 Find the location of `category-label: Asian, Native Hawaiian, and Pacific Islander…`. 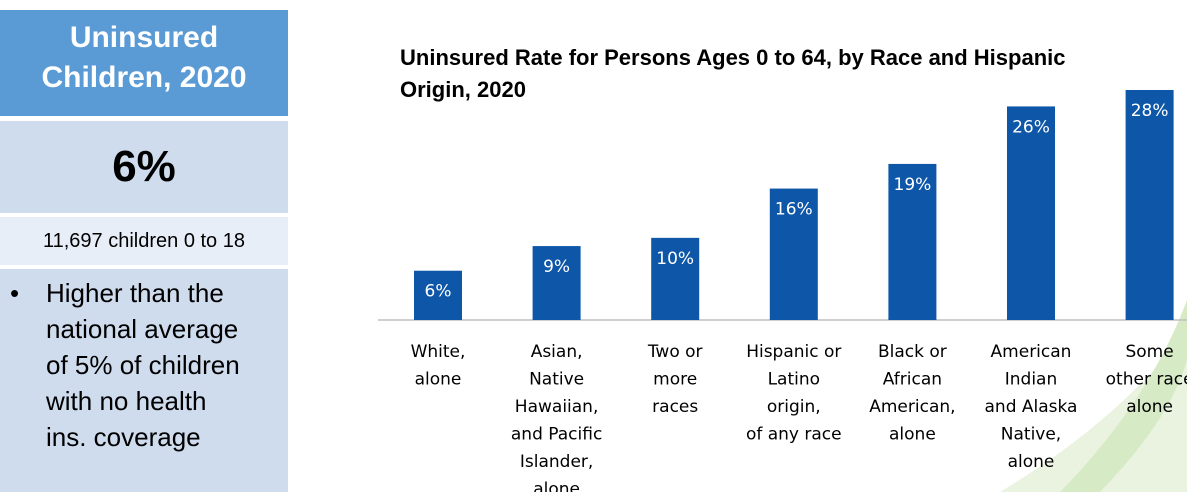

category-label: Asian, Native Hawaiian, and Pacific Islander… is located at coordinates (556, 417).